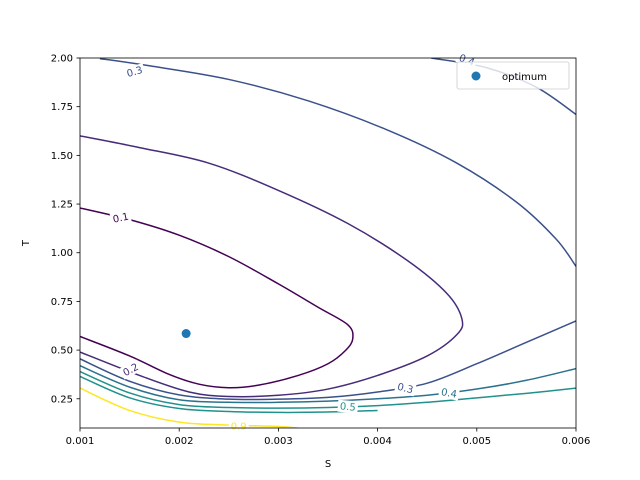 Image resolution: width=640 pixels, height=480 pixels. I want to click on y-tick-label: 1.00, so click(62, 253).